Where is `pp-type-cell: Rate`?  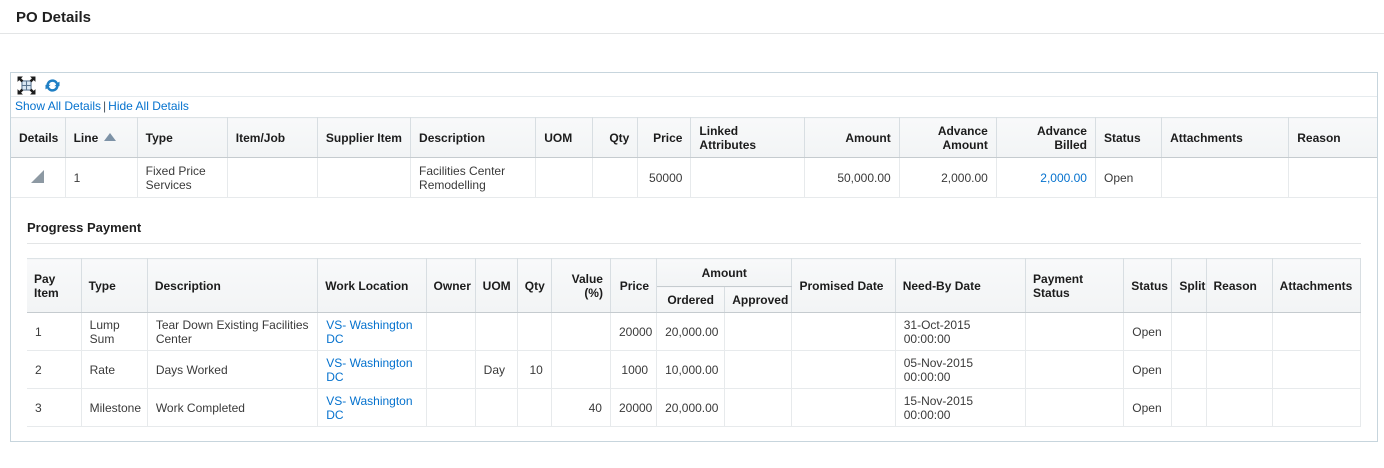 pp-type-cell: Rate is located at coordinates (114, 369).